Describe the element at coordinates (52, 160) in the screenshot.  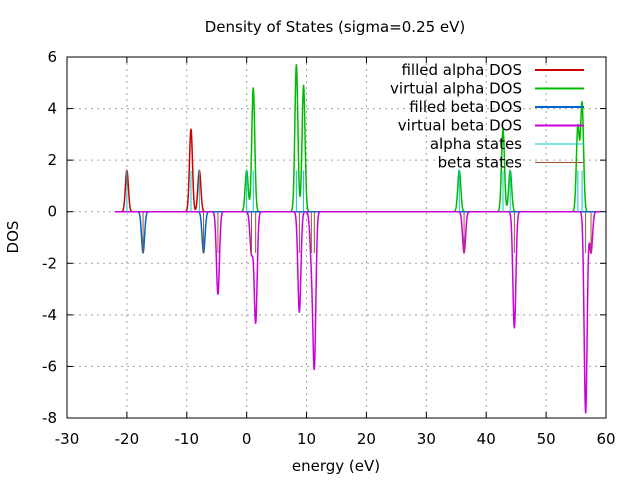
I see `y-tick-label: 2` at that location.